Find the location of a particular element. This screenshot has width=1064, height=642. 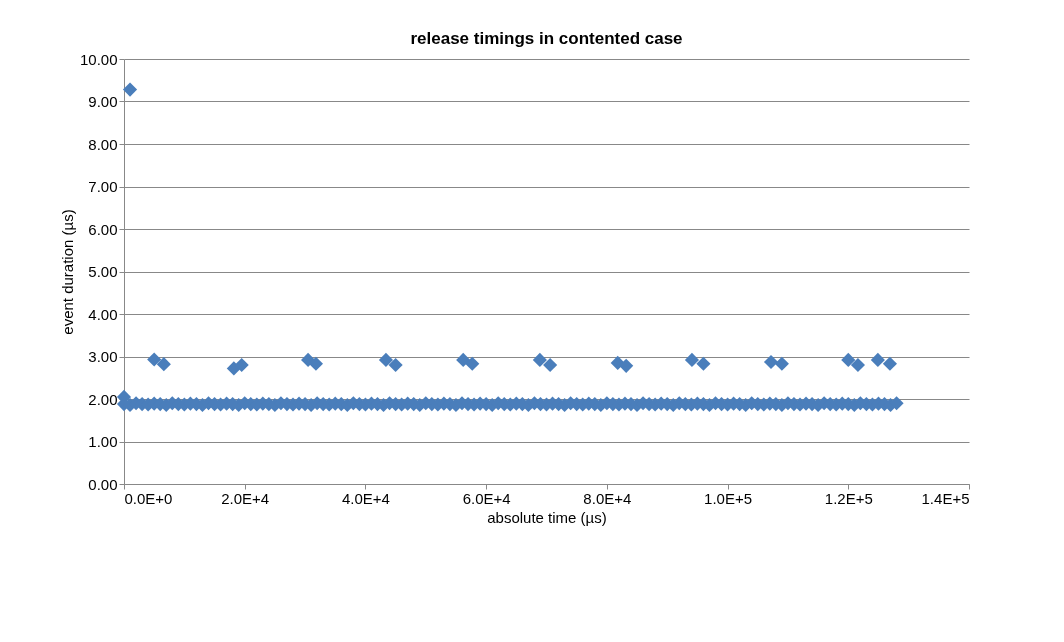

y-tick-label: 5.00 is located at coordinates (103, 271).